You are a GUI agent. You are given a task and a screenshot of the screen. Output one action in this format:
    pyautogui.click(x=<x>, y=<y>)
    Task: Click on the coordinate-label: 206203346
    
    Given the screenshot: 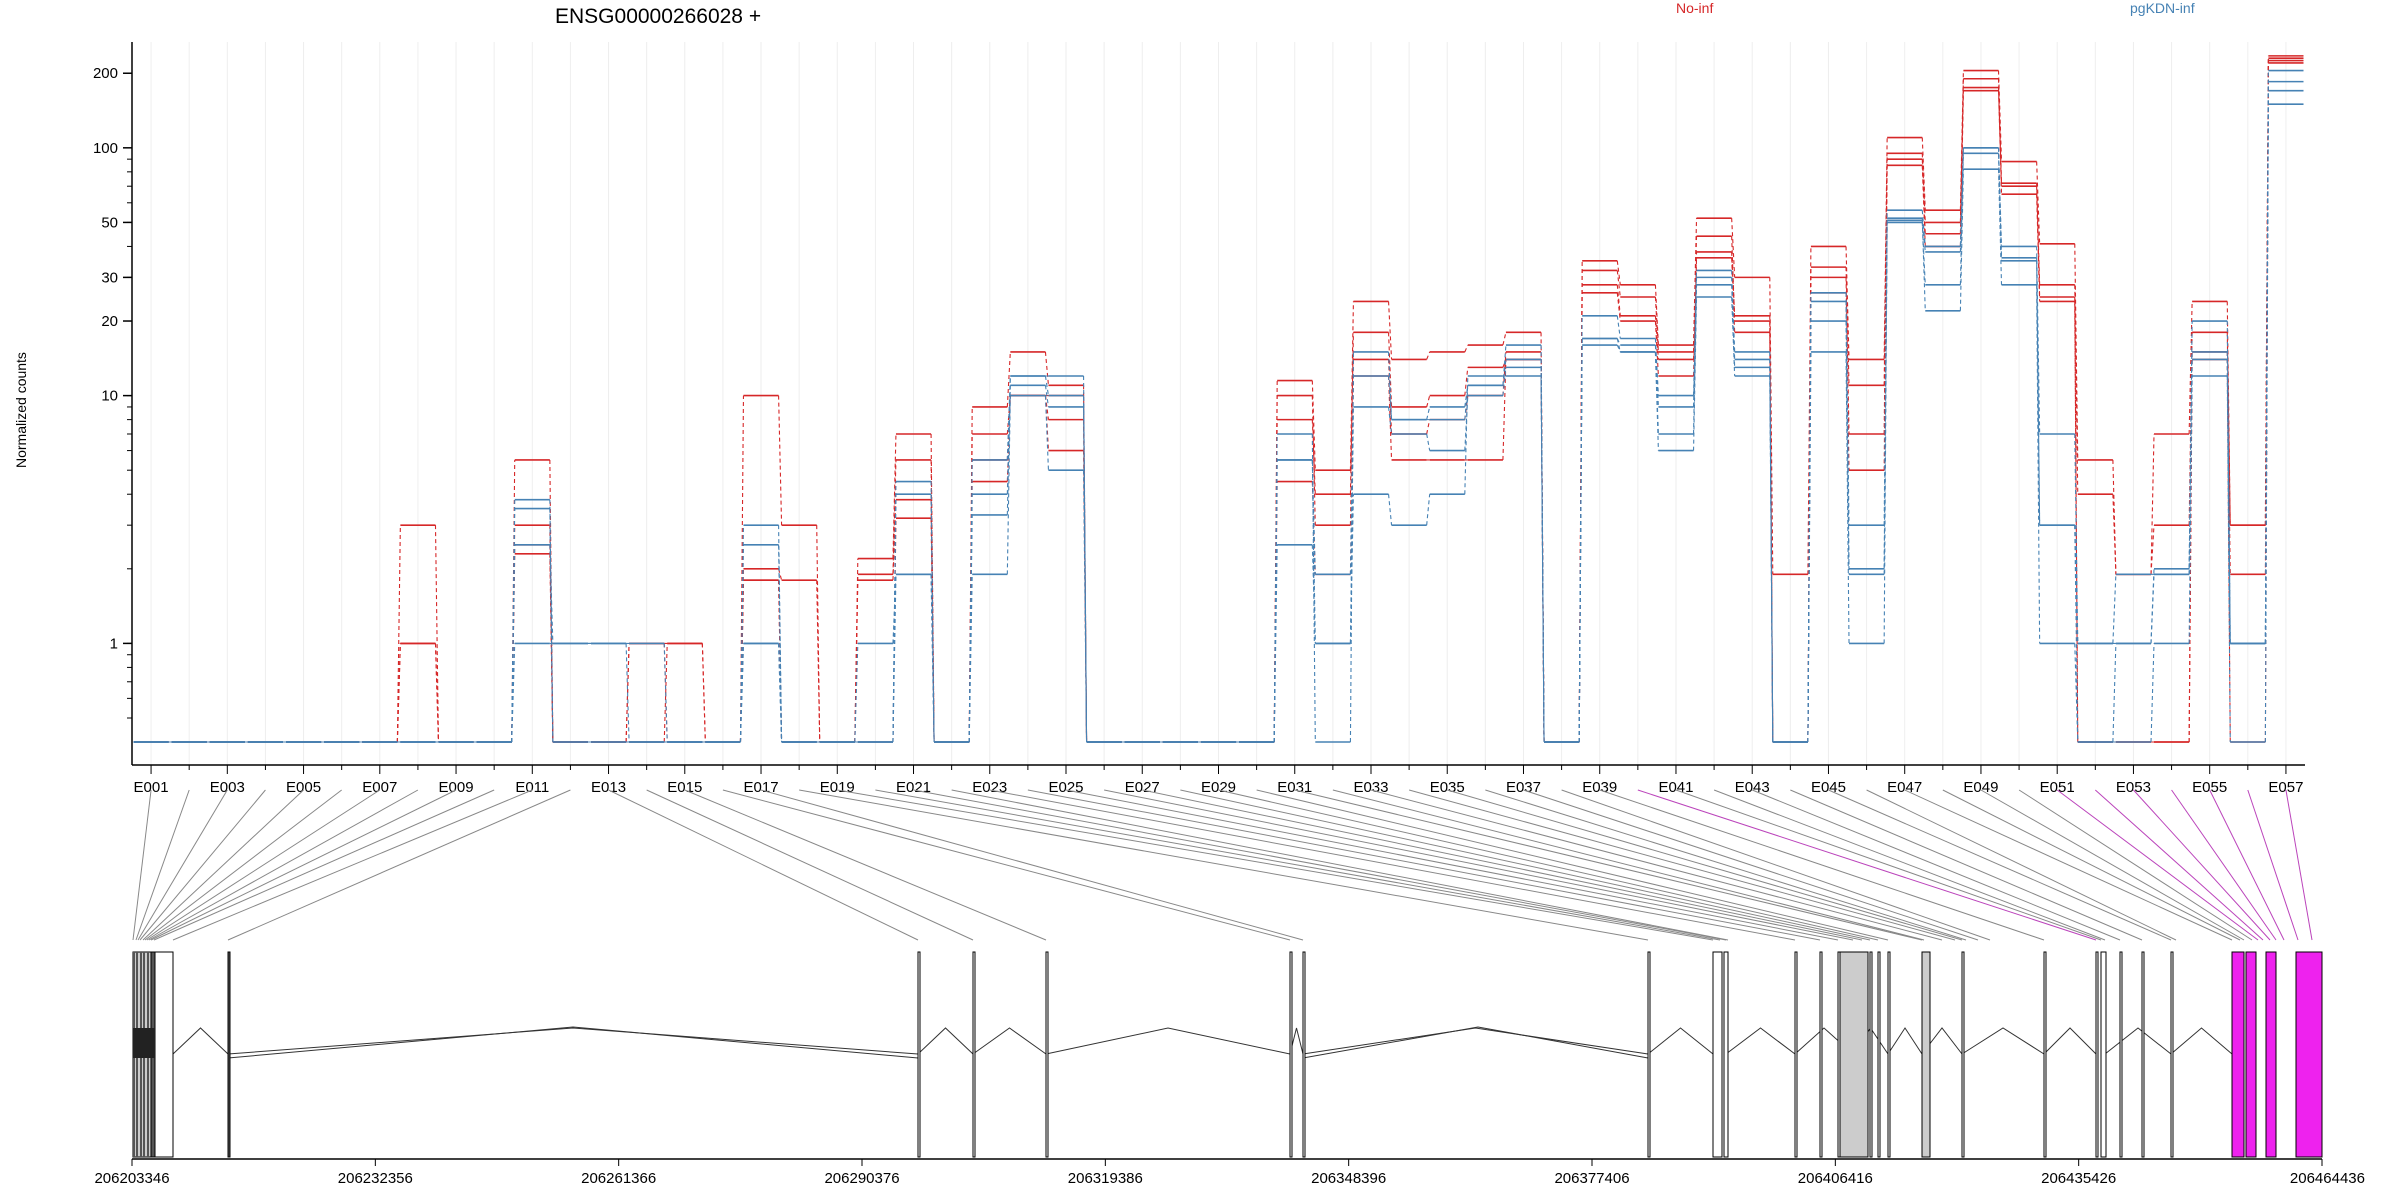 What is the action you would take?
    pyautogui.click(x=131, y=1178)
    